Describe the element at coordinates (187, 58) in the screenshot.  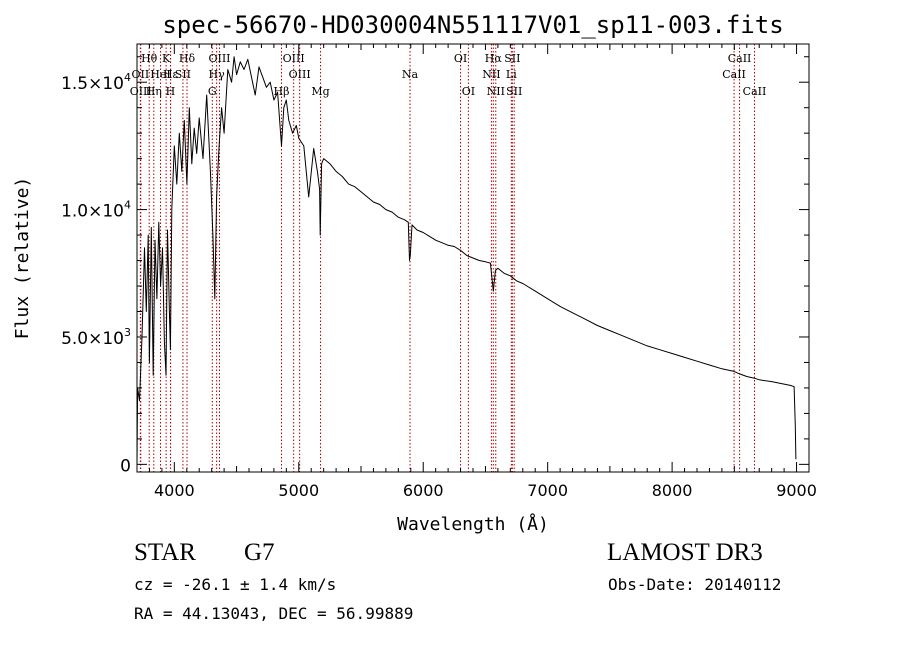
I see `line-marker-label: Hδ` at that location.